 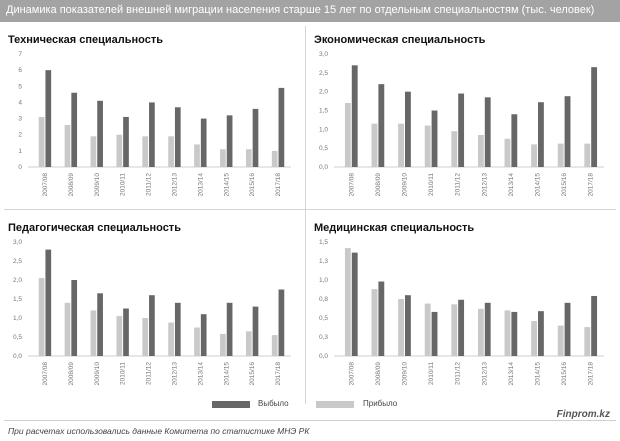 What do you see at coordinates (20, 102) in the screenshot?
I see `y-tick-label: 4` at bounding box center [20, 102].